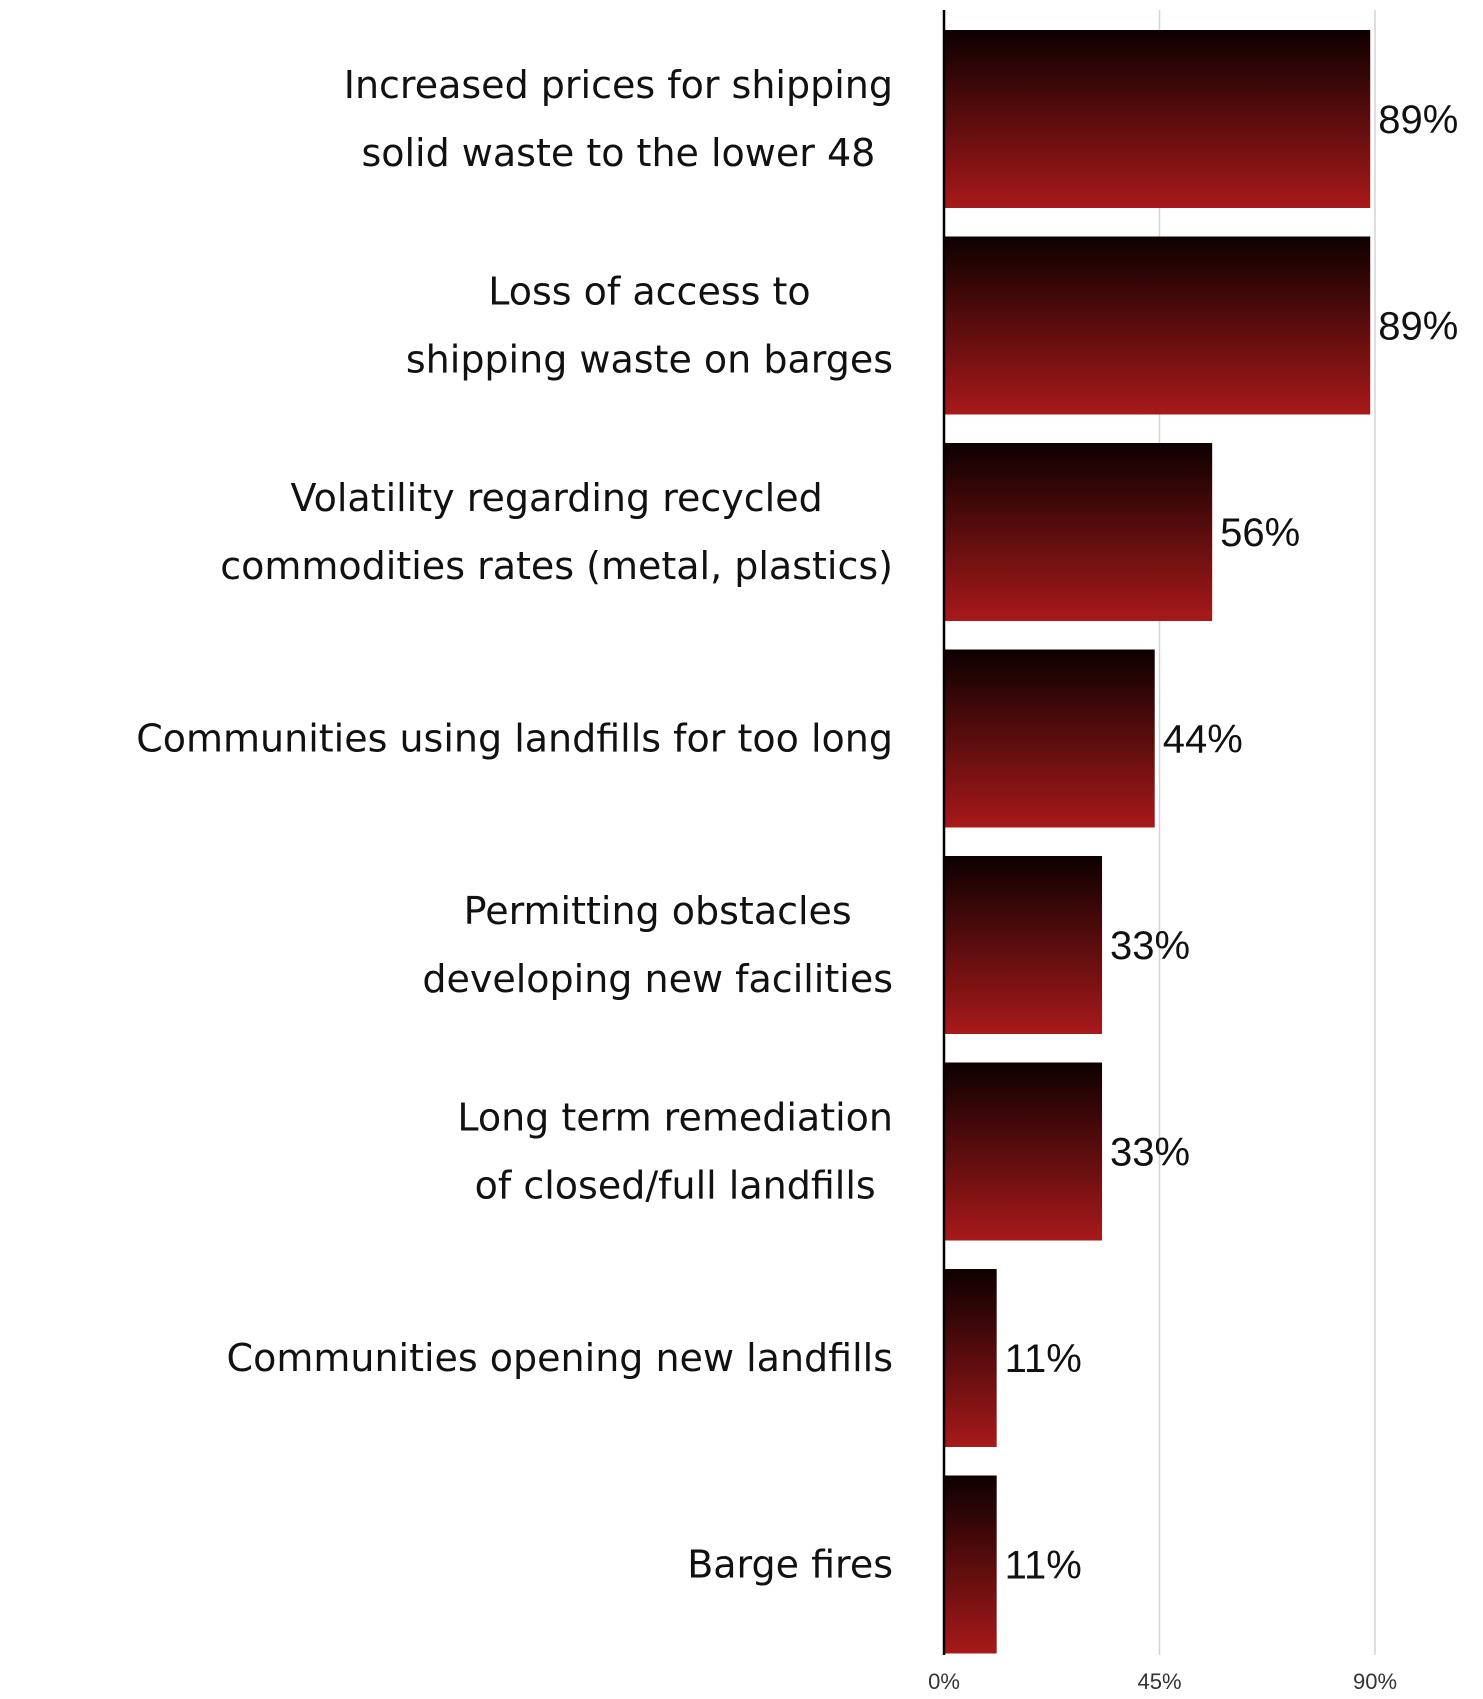 The width and height of the screenshot is (1483, 1699). Describe the element at coordinates (1203, 740) in the screenshot. I see `value-label: 44%` at that location.